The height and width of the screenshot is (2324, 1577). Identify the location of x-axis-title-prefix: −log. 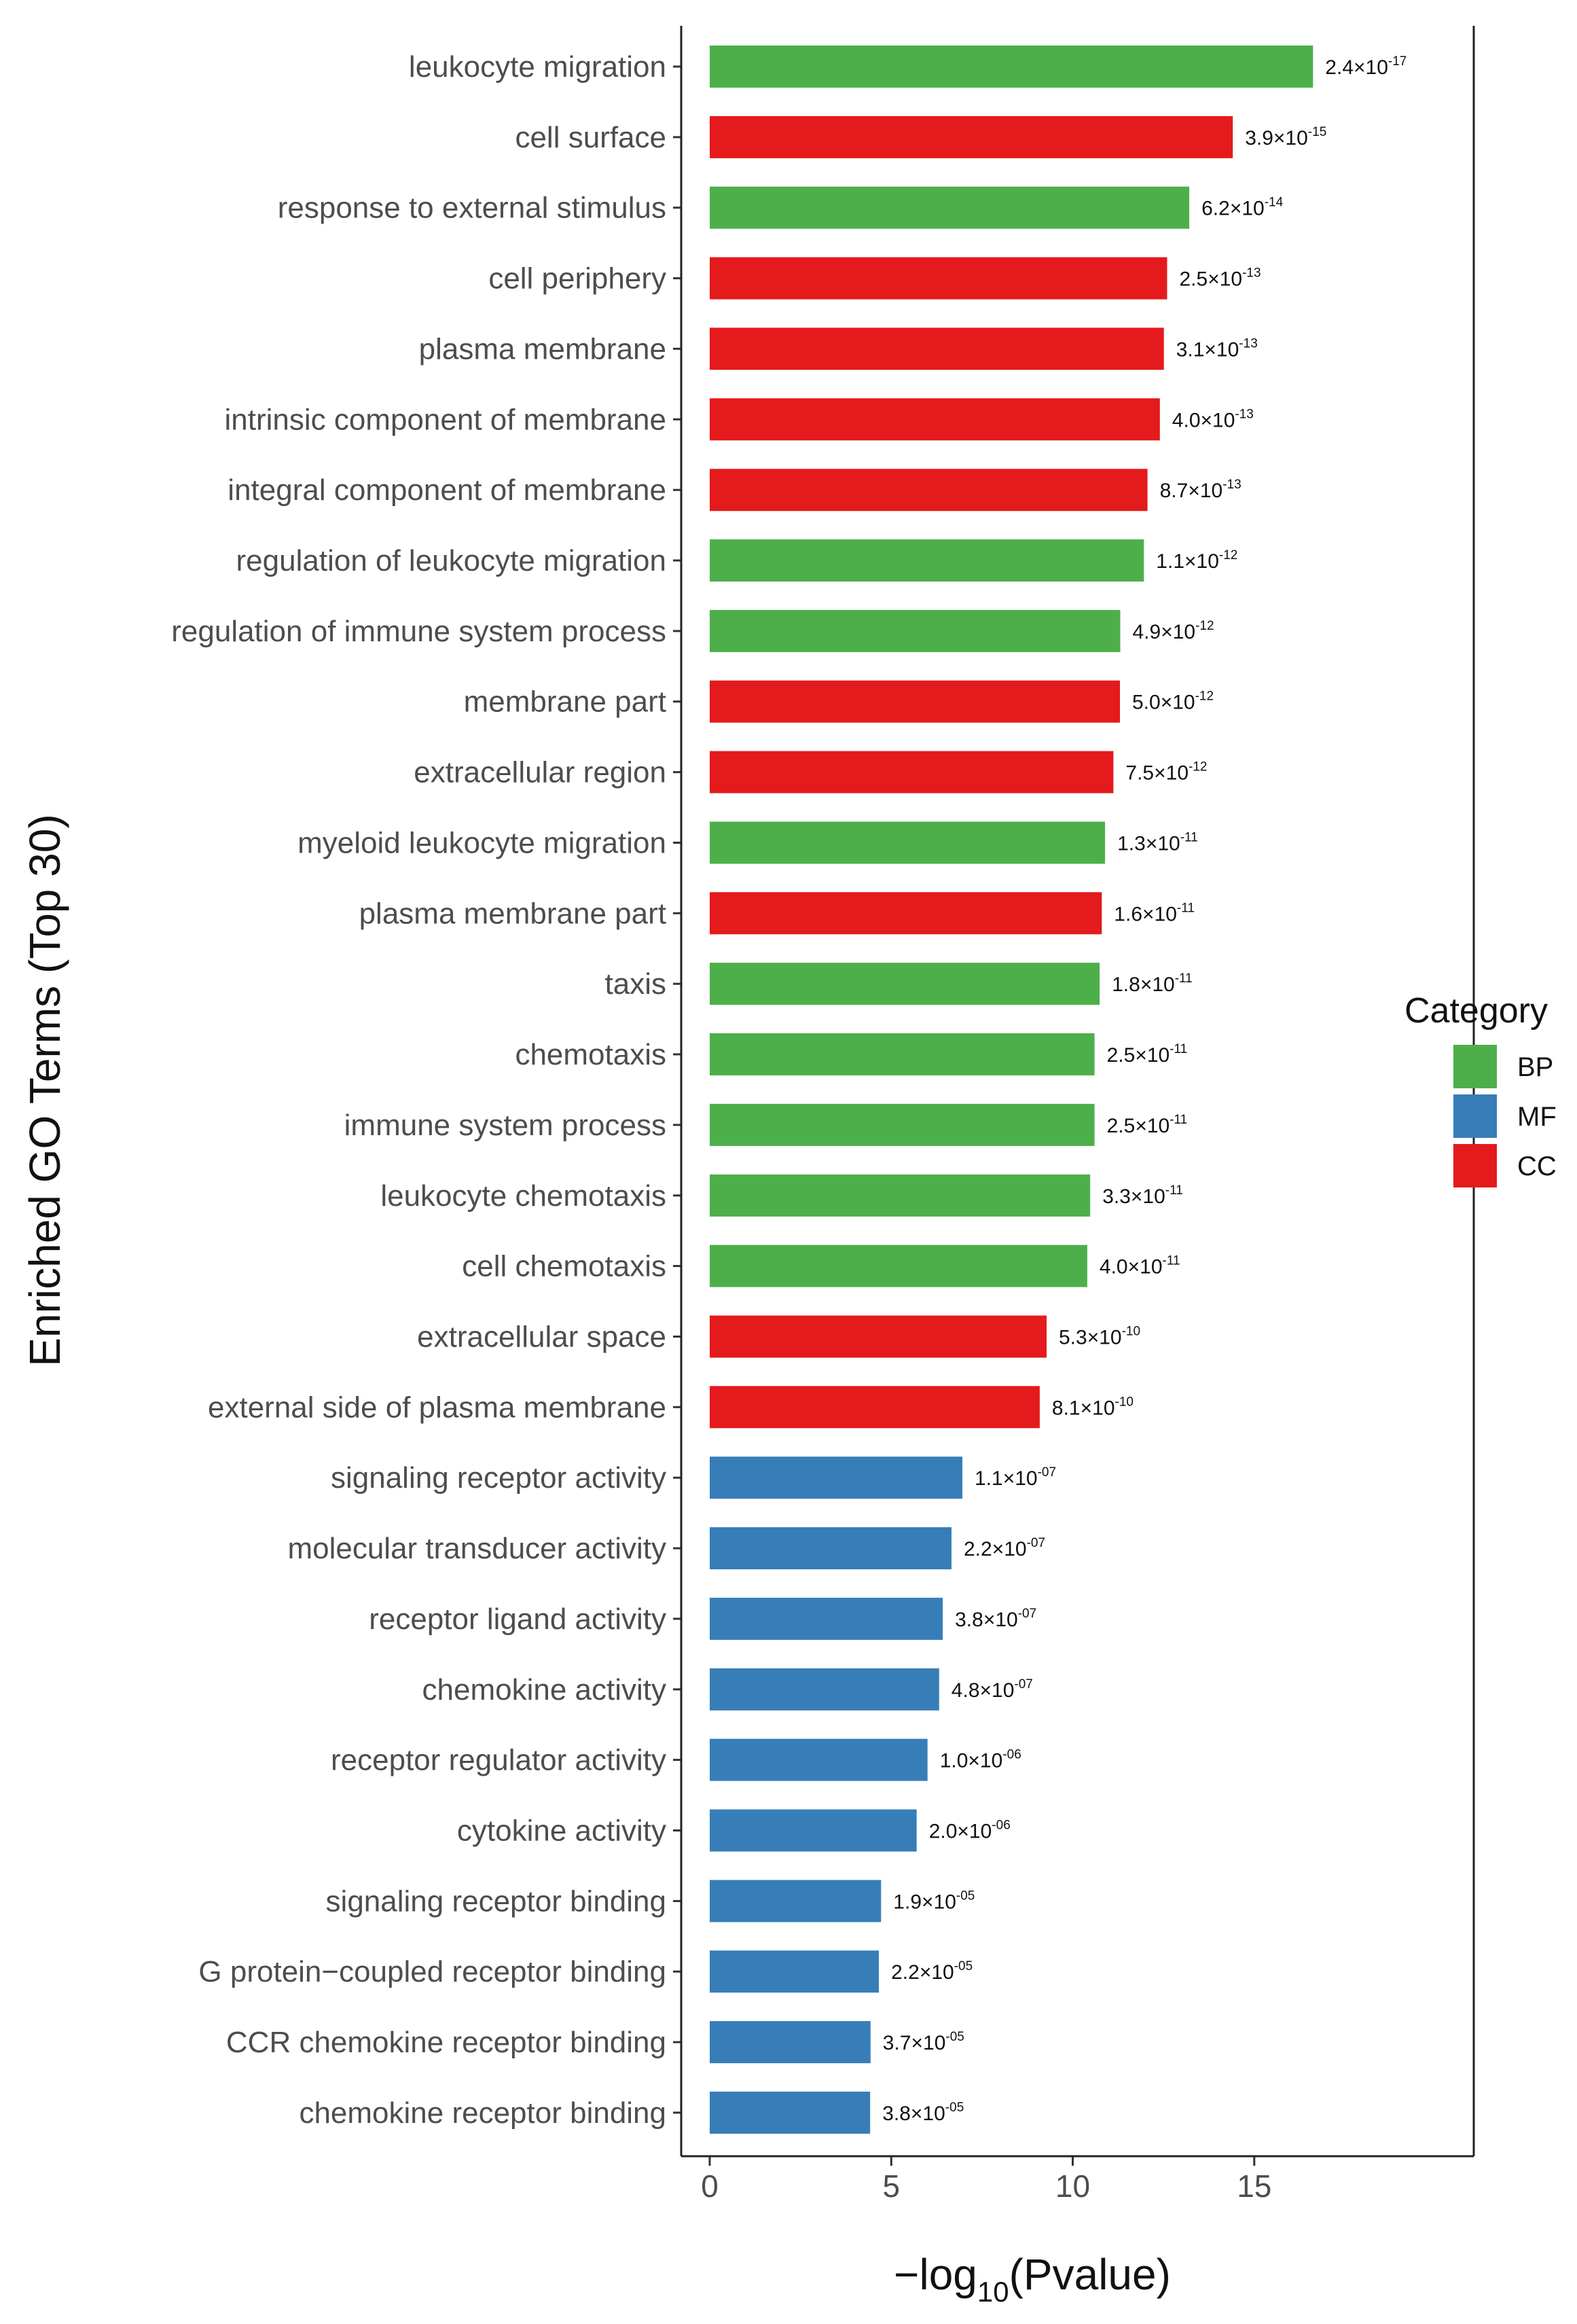
(936, 2274).